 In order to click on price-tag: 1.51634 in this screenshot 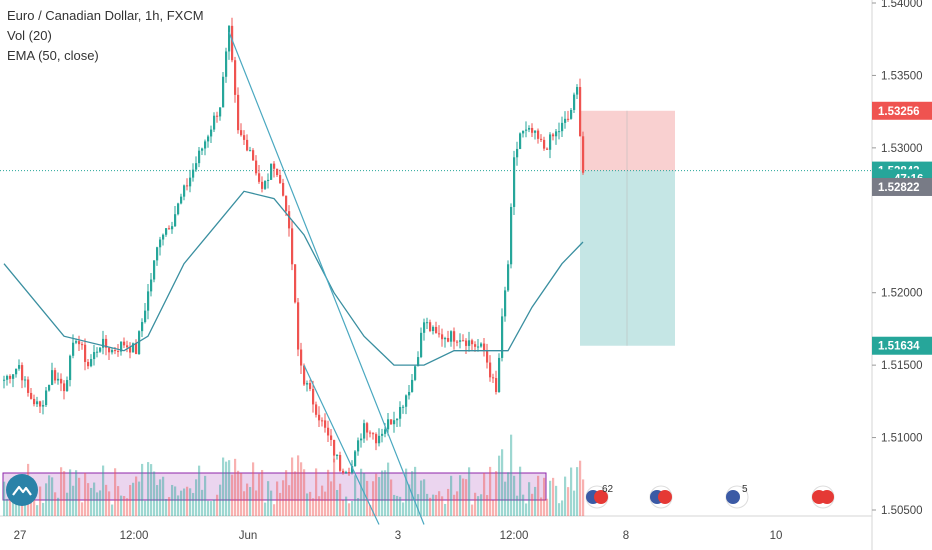, I will do `click(902, 345)`.